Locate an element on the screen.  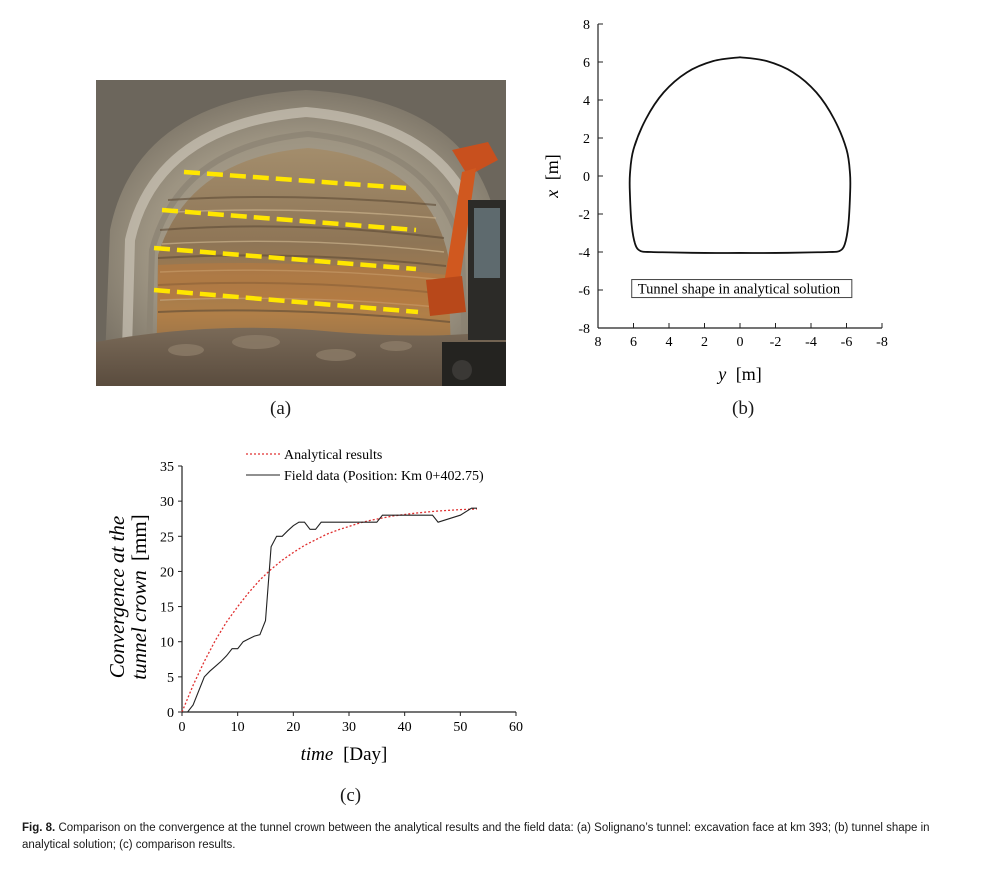
tunnel-face-photo is located at coordinates (301, 233).